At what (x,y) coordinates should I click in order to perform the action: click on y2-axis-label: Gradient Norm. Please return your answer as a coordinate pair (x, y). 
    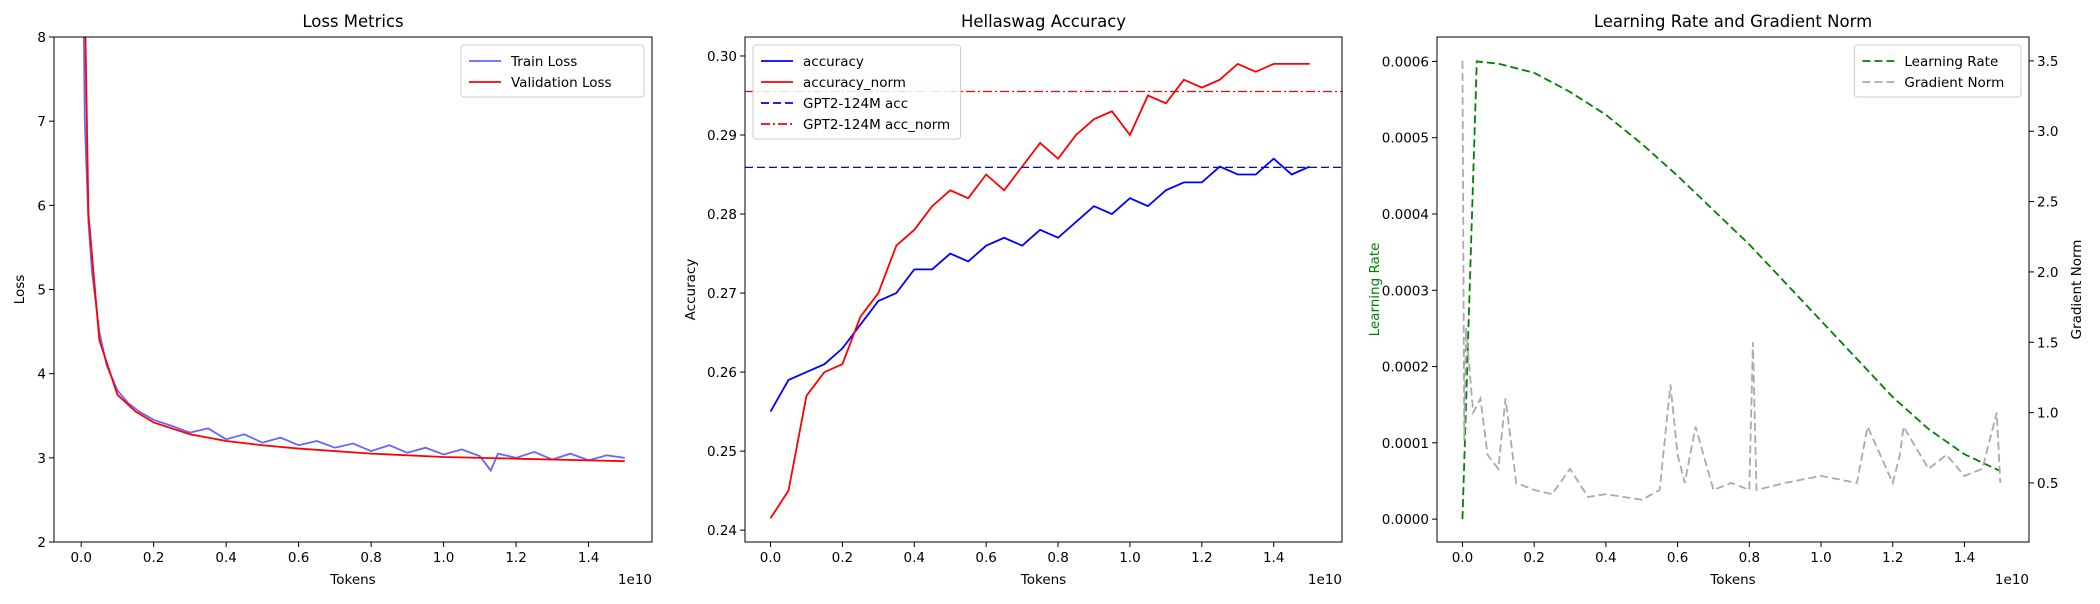
    Looking at the image, I should click on (2077, 290).